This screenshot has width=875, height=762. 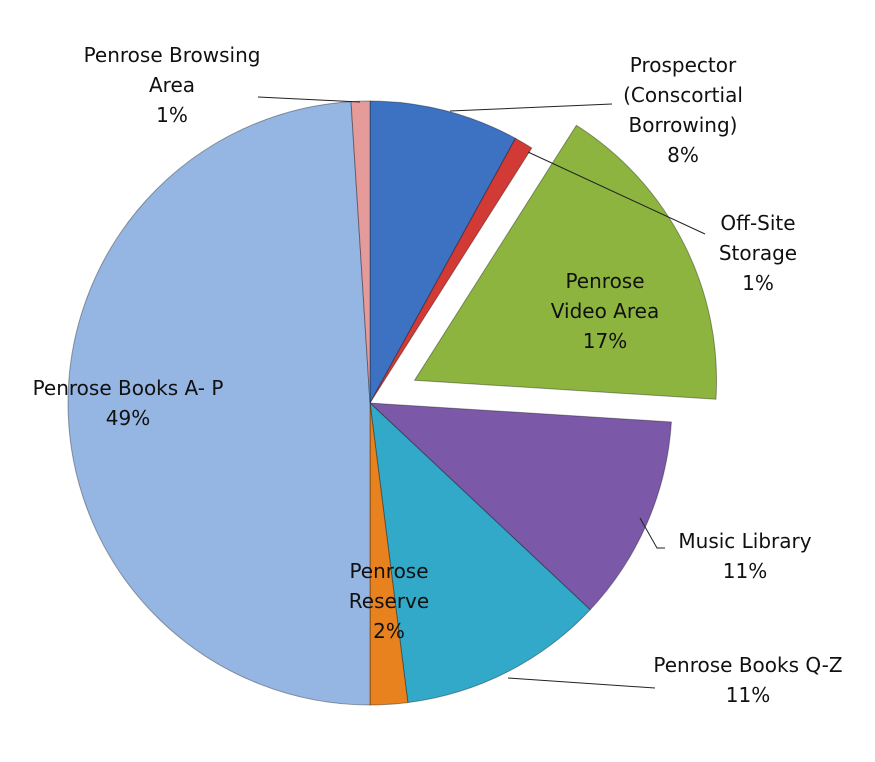 I want to click on slice-label: Penrose Books Q-Z 11%, so click(x=748, y=680).